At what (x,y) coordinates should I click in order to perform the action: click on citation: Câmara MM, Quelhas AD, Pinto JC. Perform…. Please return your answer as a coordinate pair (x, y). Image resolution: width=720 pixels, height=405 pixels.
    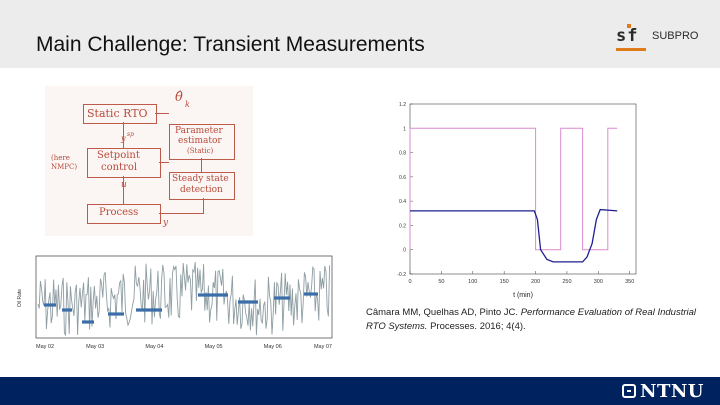
    Looking at the image, I should click on (536, 320).